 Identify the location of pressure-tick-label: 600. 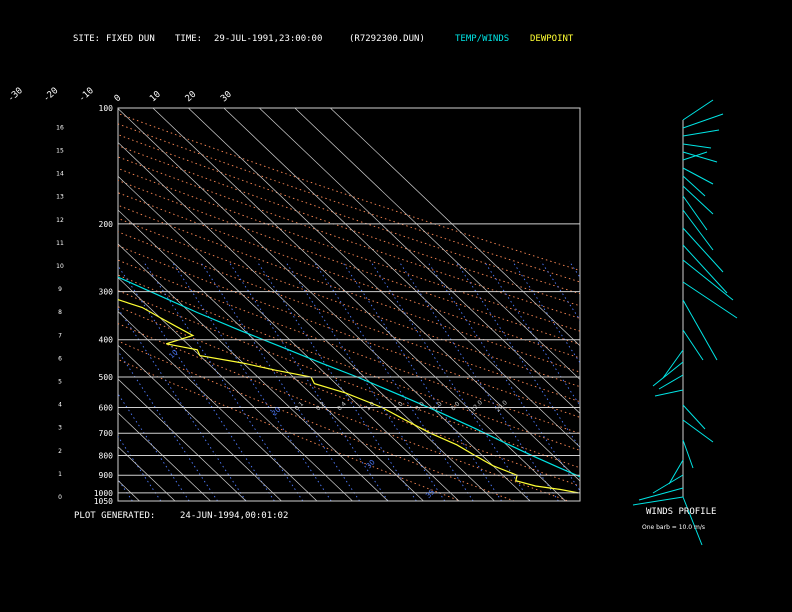
(106, 407).